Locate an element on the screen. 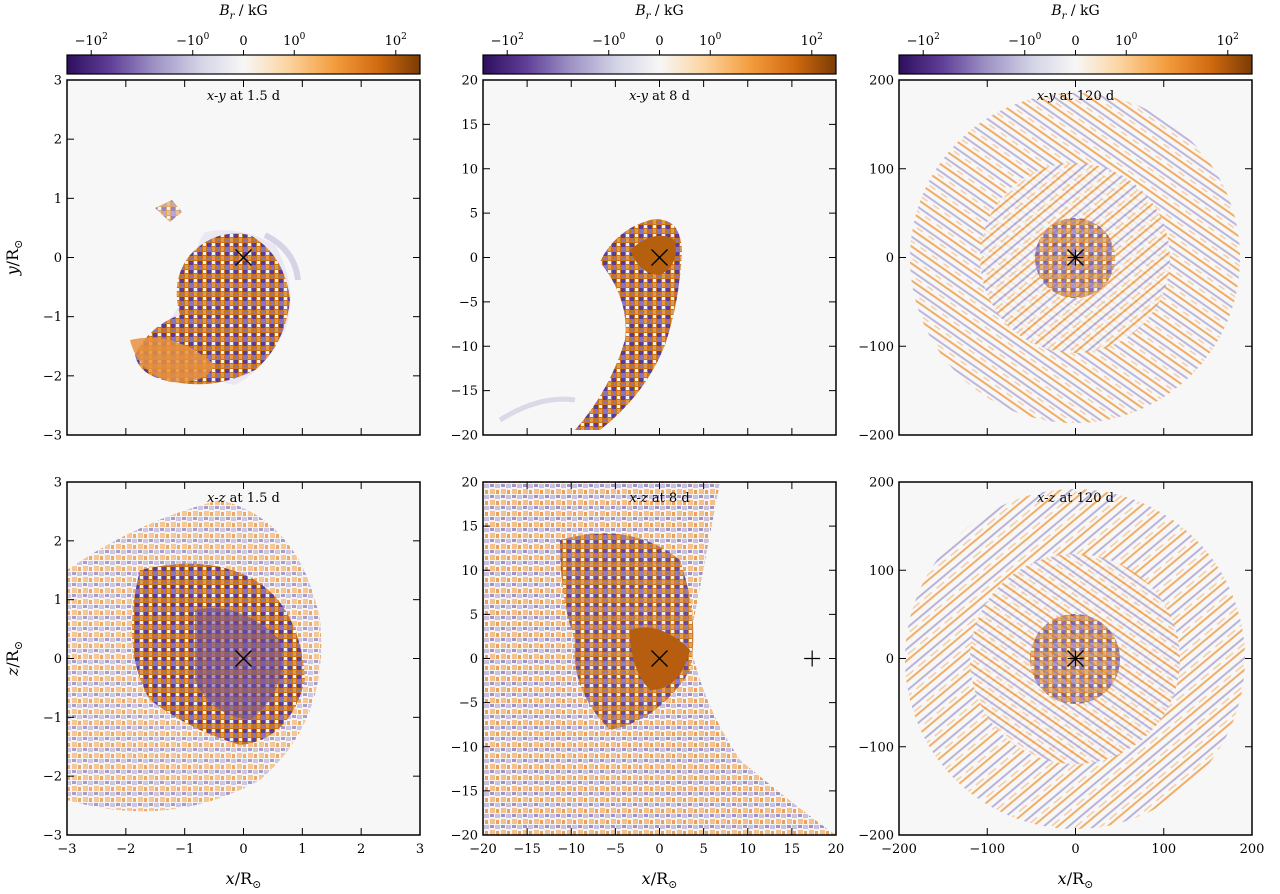 The image size is (1280, 894). x-tick-label: 3 is located at coordinates (420, 849).